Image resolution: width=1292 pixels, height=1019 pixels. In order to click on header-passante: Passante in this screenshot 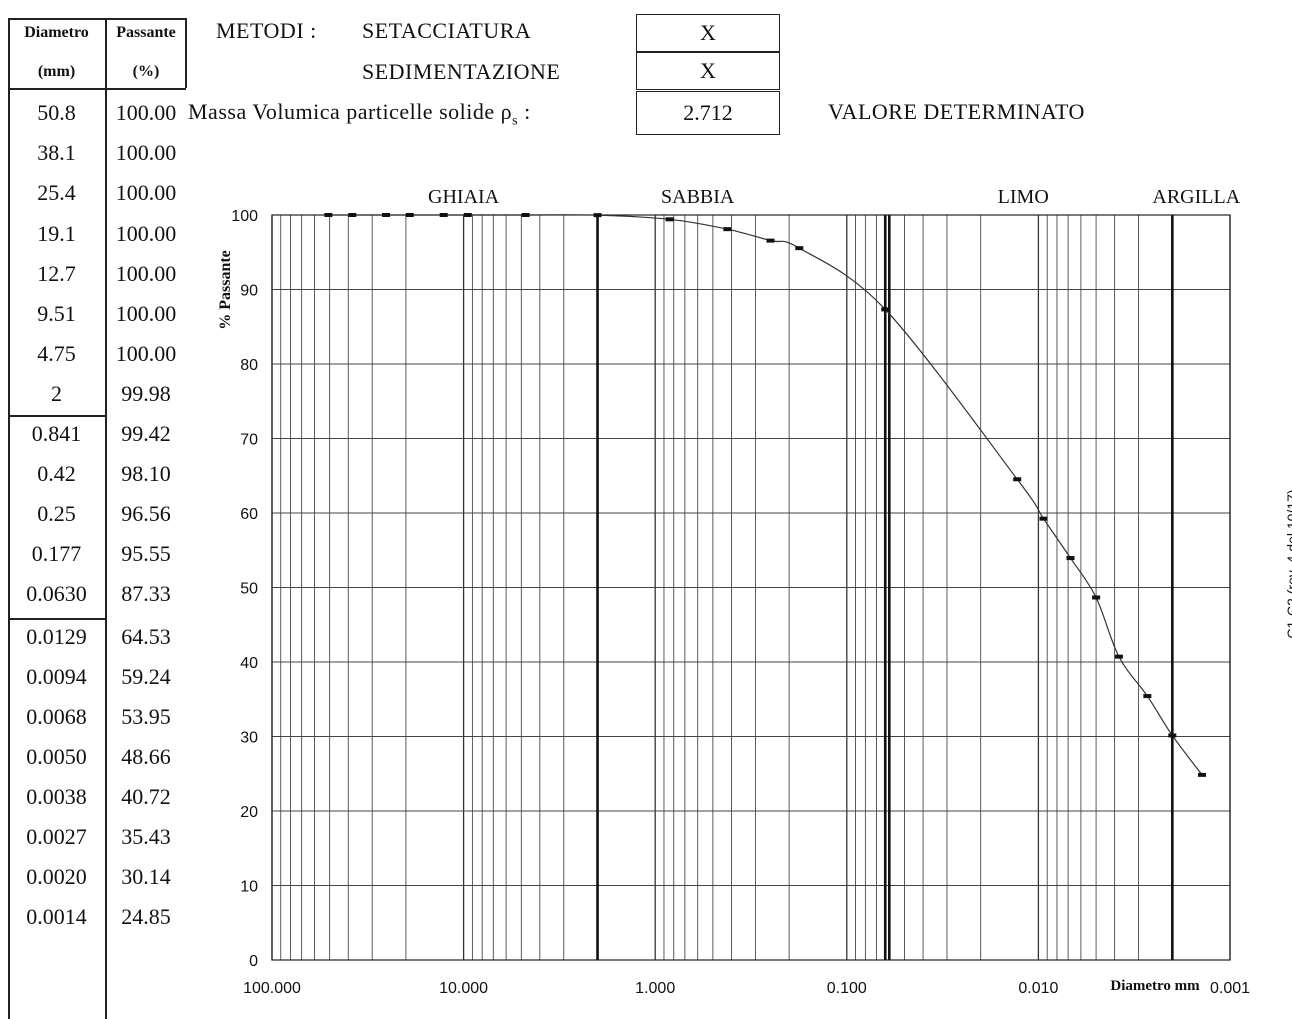, I will do `click(146, 32)`.